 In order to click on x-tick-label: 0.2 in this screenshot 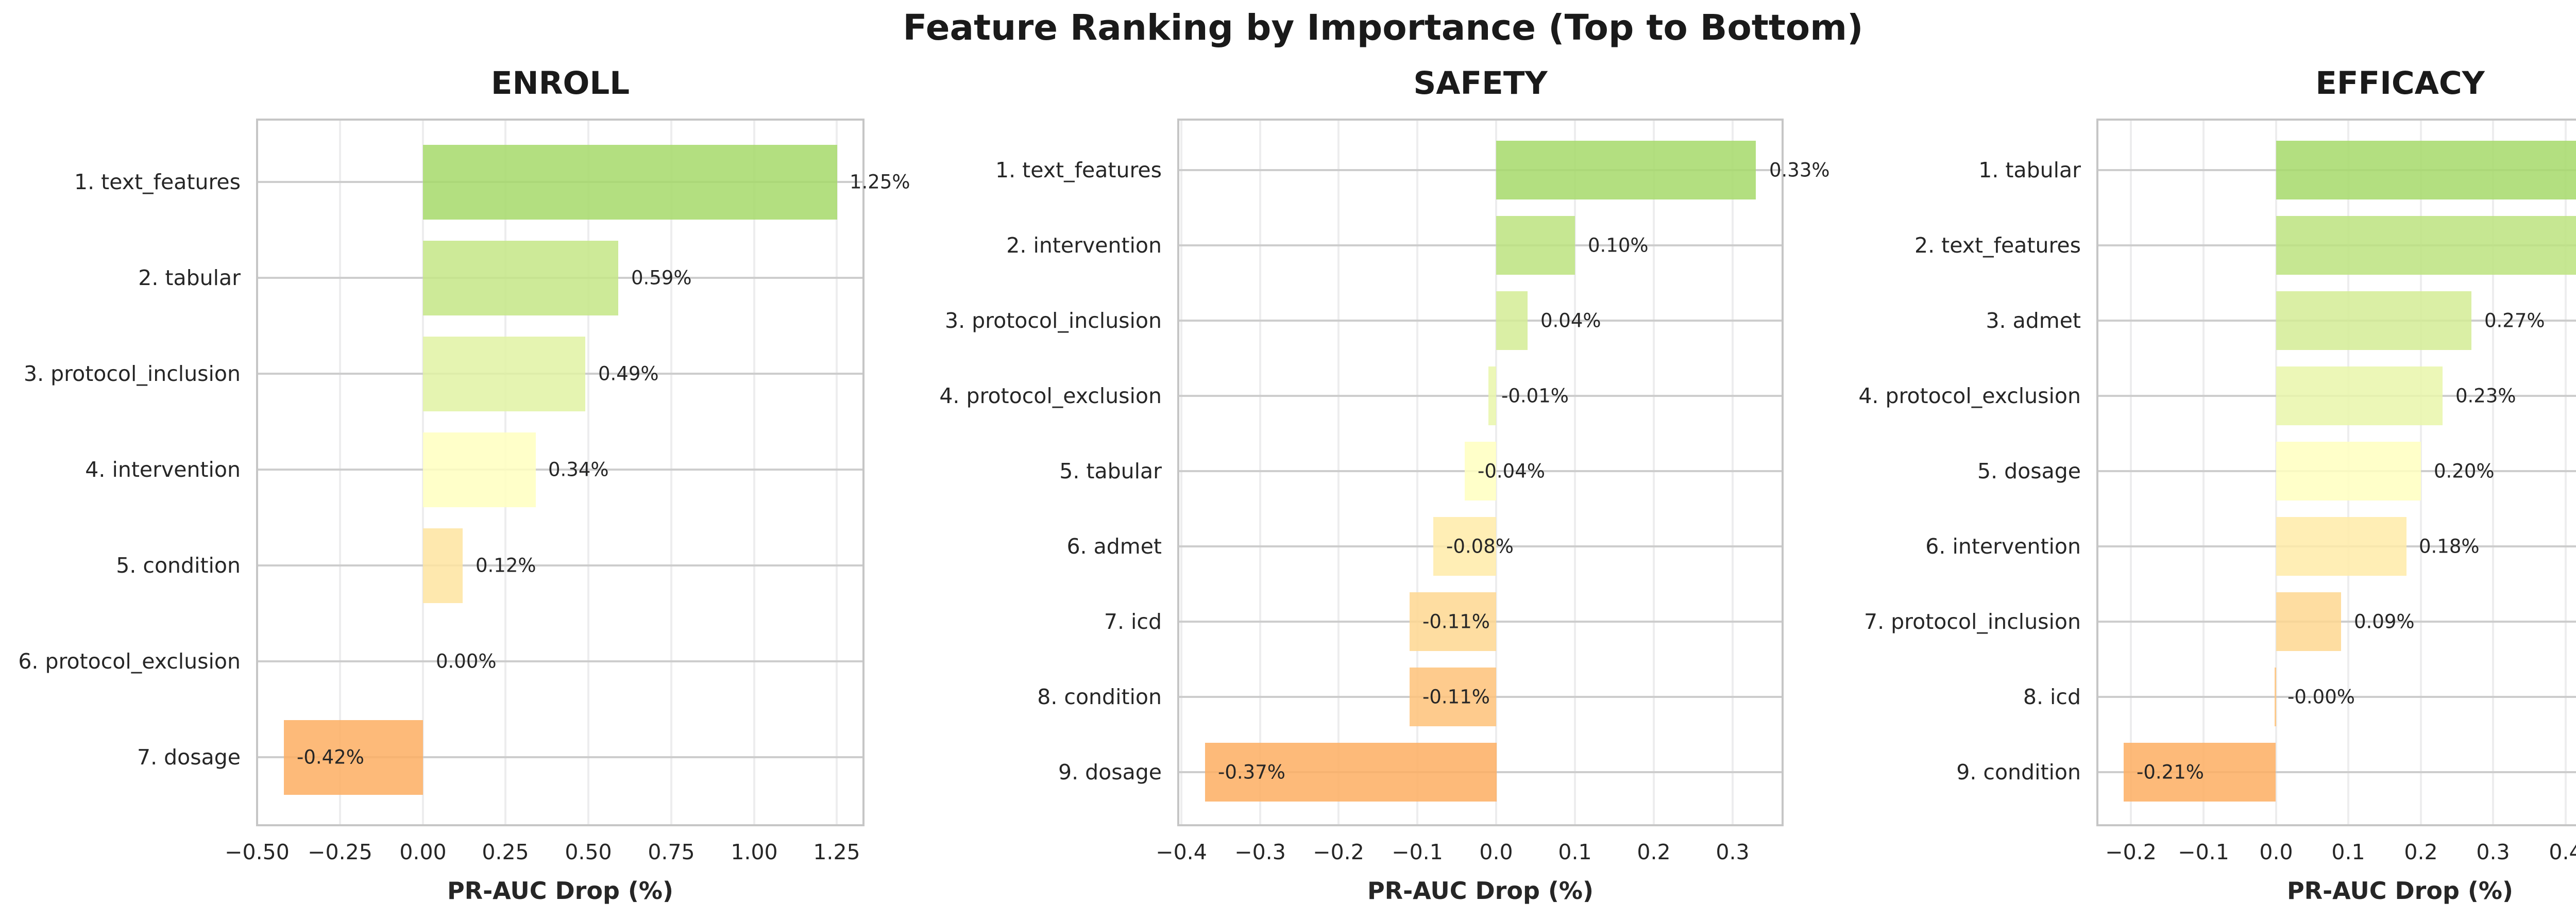, I will do `click(1654, 852)`.